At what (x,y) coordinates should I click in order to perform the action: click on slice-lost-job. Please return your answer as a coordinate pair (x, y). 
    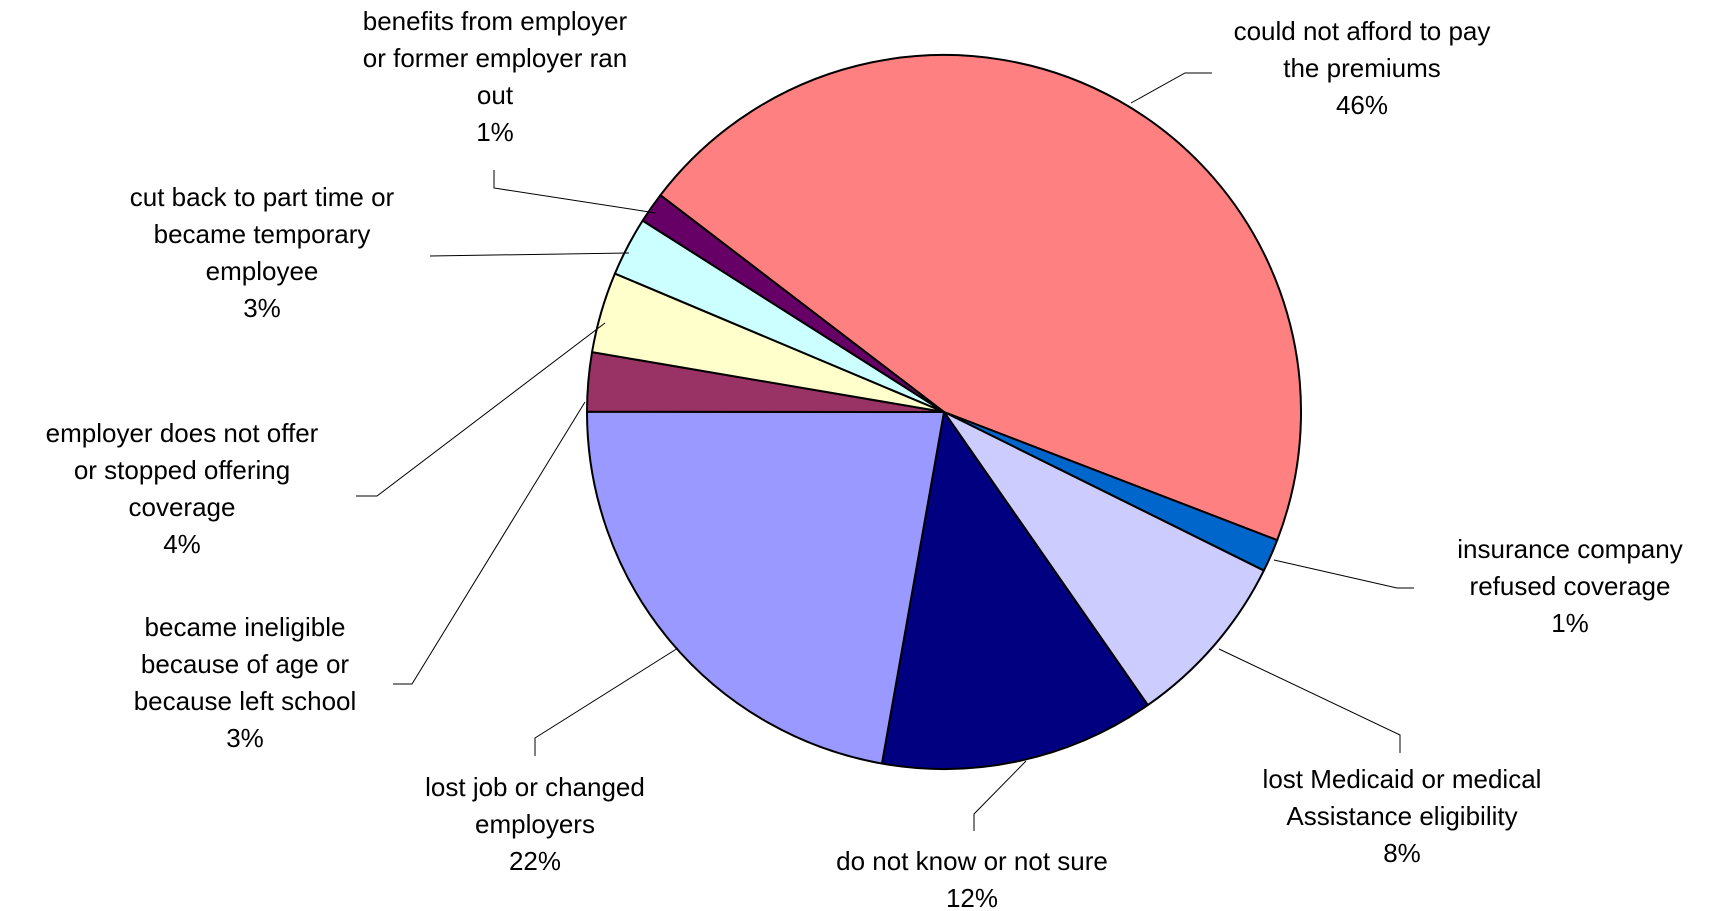
    Looking at the image, I should click on (765, 587).